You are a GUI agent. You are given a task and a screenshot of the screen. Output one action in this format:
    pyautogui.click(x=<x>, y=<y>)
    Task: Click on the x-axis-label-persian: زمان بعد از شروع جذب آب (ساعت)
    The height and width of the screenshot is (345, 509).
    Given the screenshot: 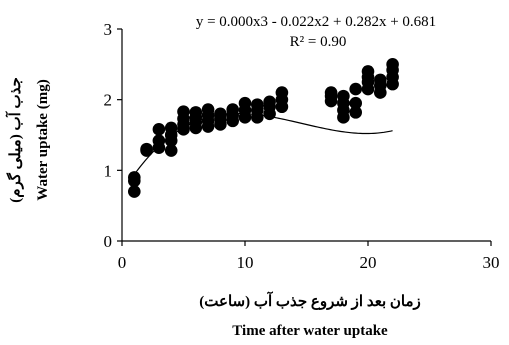 What is the action you would take?
    pyautogui.click(x=309, y=300)
    